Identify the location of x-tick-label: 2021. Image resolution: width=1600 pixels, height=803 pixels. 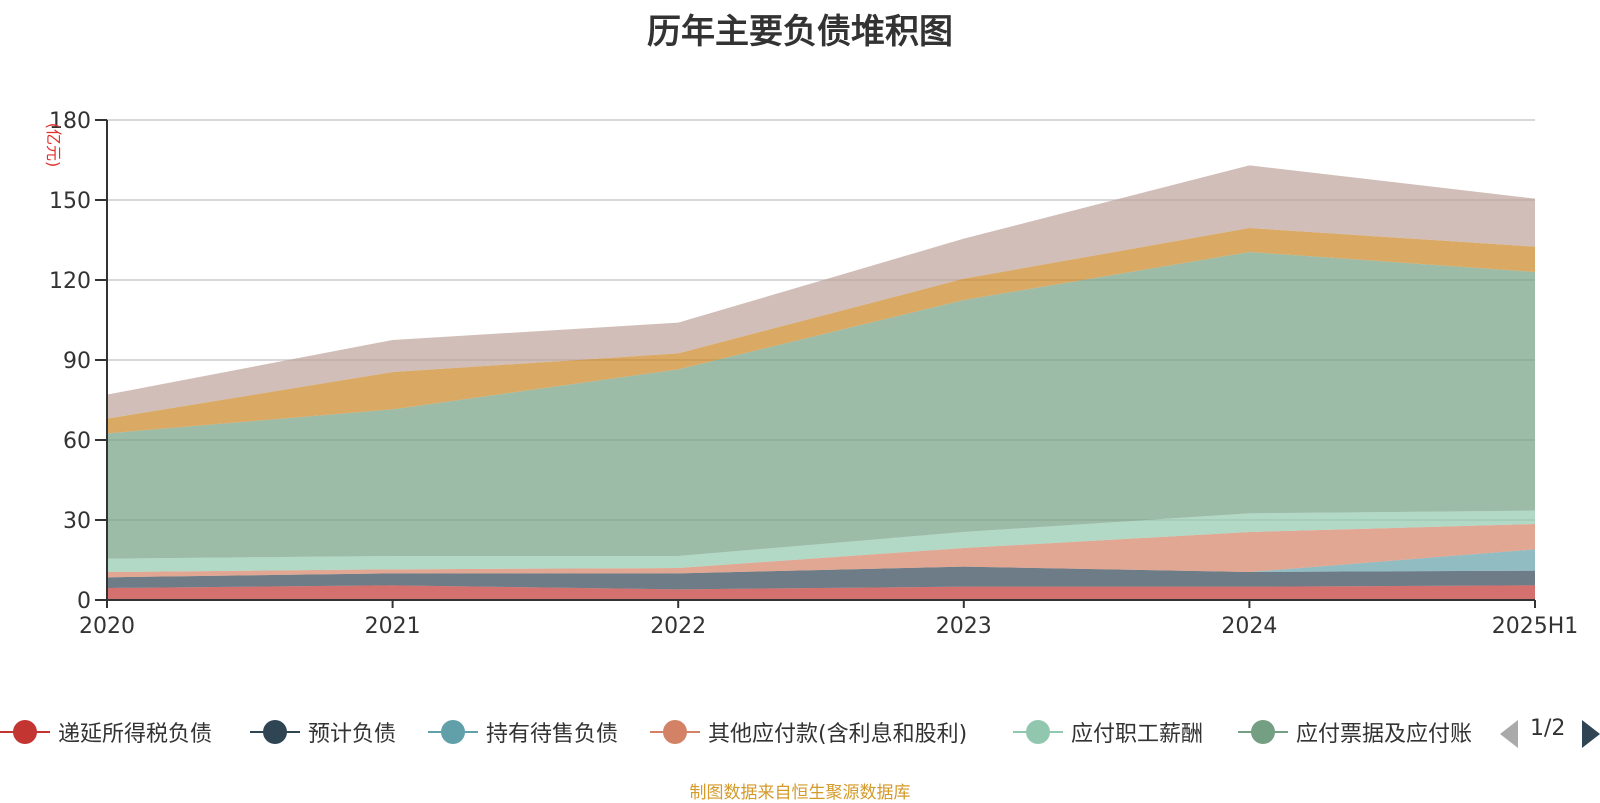
(393, 626).